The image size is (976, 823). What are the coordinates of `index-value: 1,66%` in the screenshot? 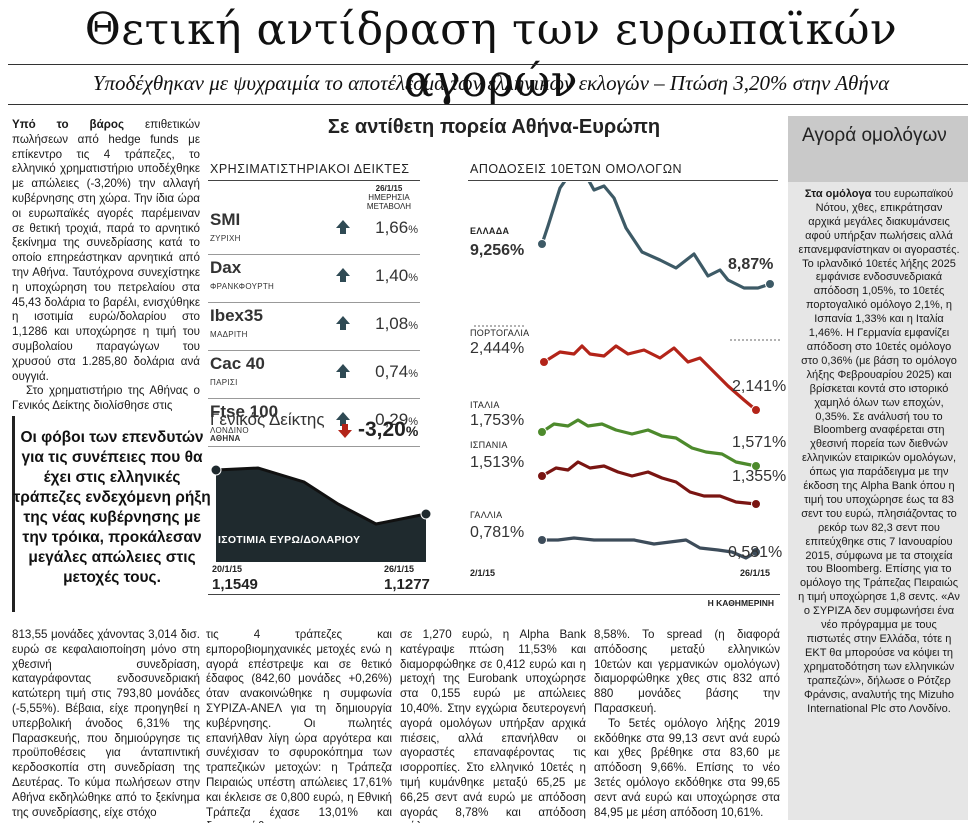 It's located at (396, 227).